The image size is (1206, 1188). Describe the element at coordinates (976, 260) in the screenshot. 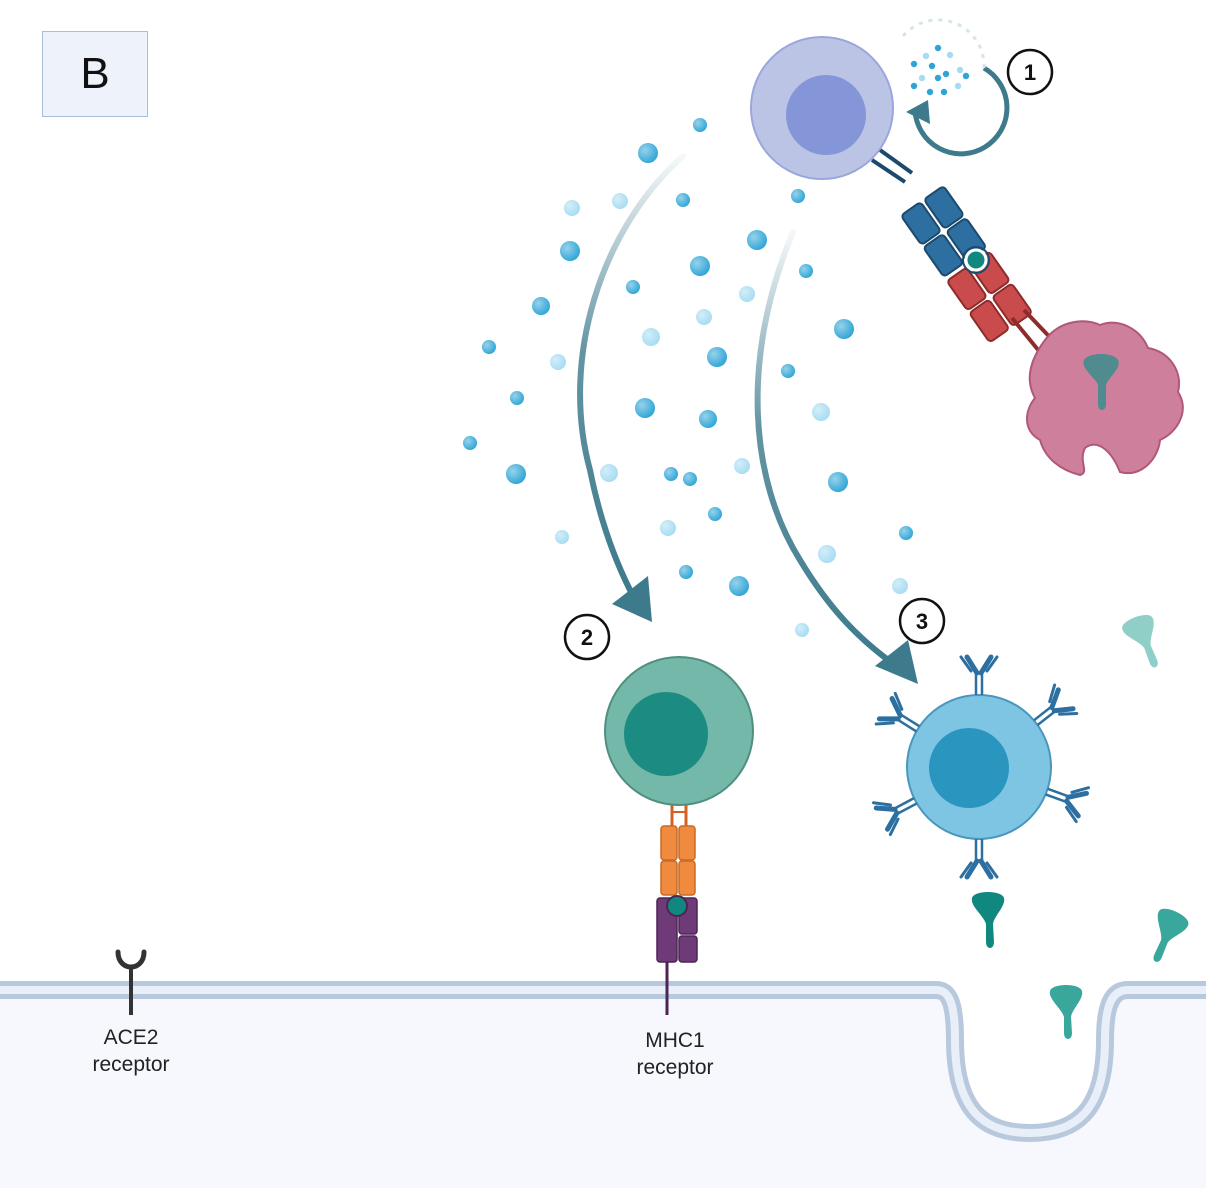

I see `peptide-antigen-icon` at that location.